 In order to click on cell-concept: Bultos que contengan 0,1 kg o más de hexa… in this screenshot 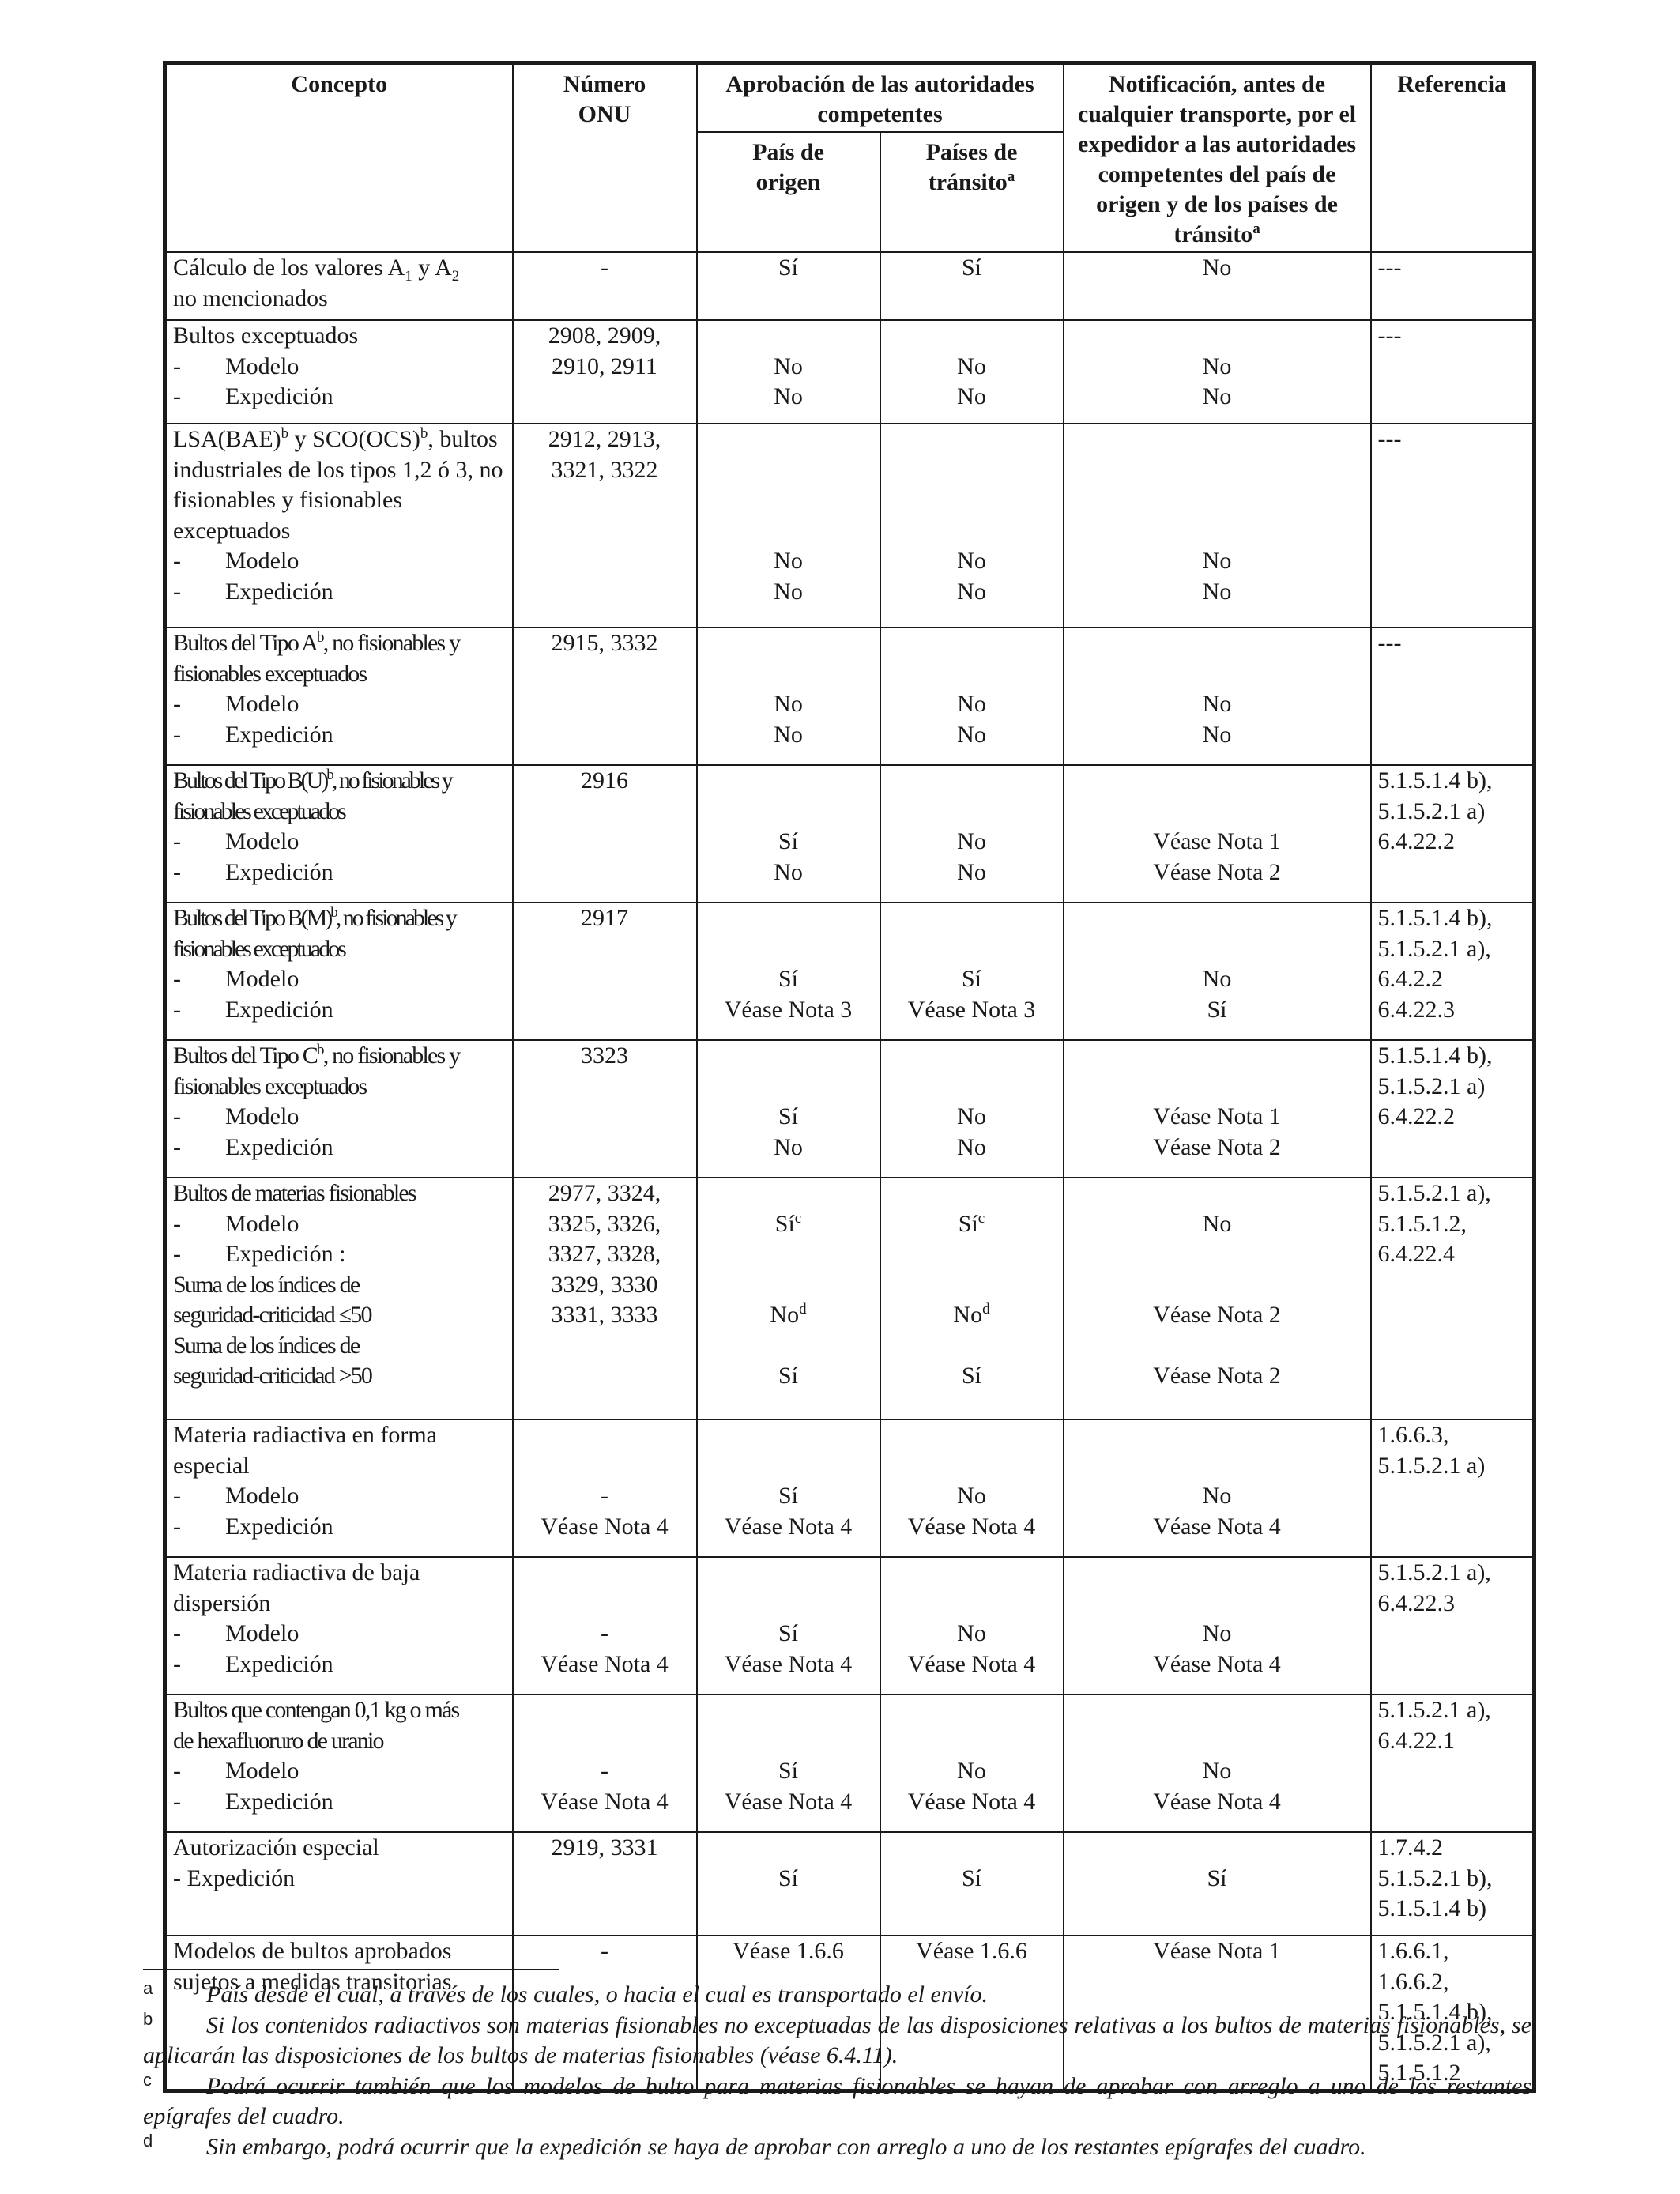, I will do `click(339, 1764)`.